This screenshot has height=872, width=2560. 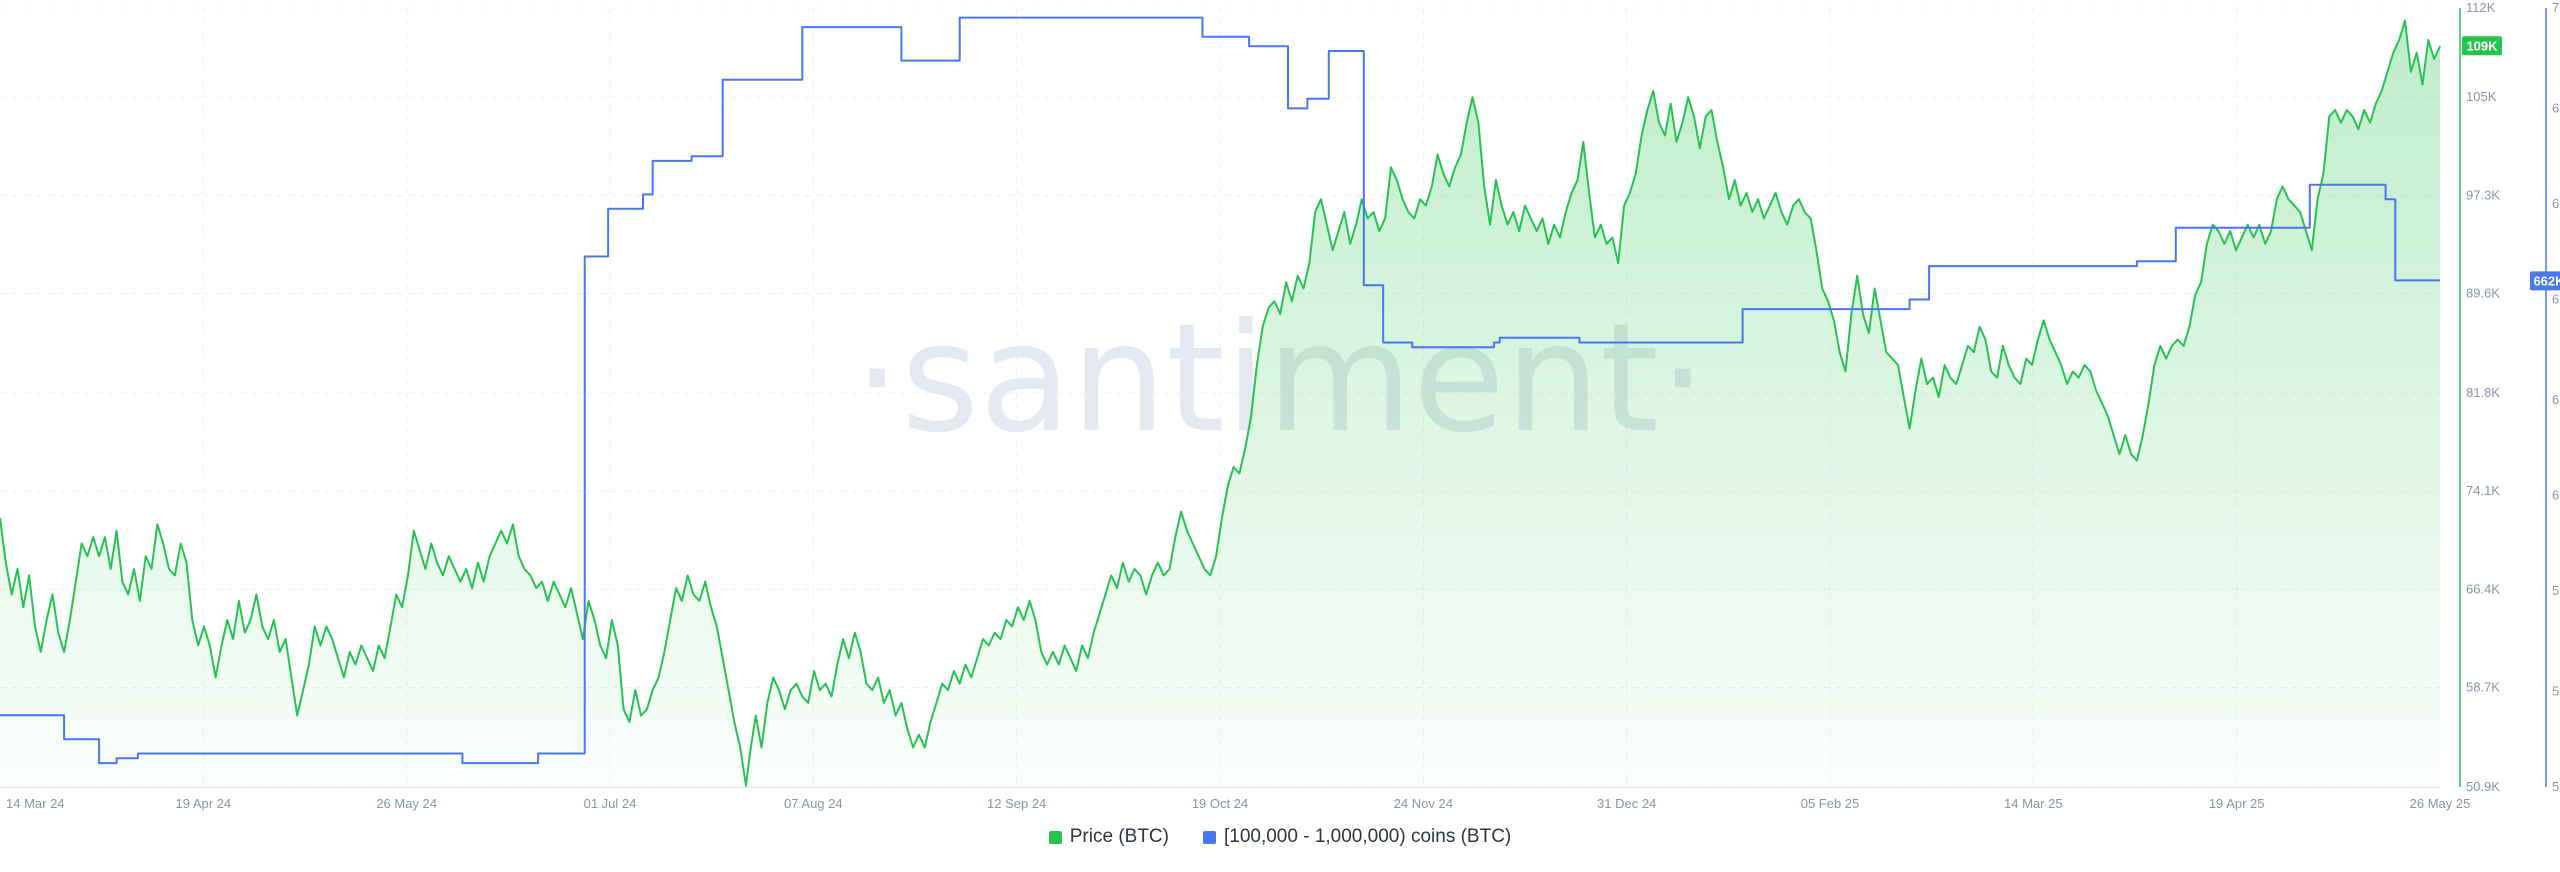 I want to click on price-current-value: 109K, so click(x=2482, y=46).